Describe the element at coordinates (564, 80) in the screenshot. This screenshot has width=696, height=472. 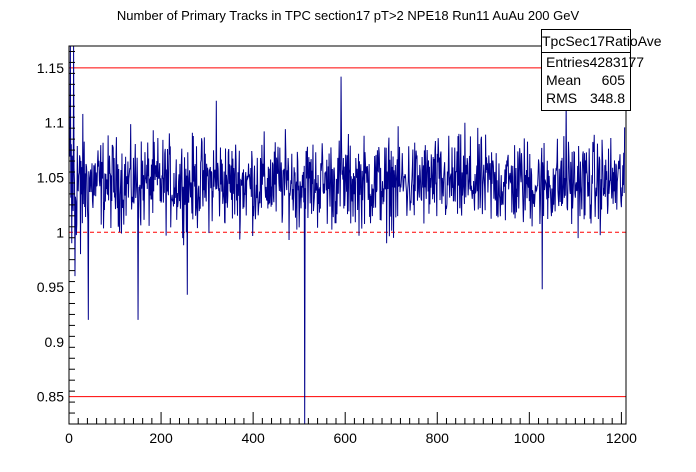
I see `stats-label: Mean` at that location.